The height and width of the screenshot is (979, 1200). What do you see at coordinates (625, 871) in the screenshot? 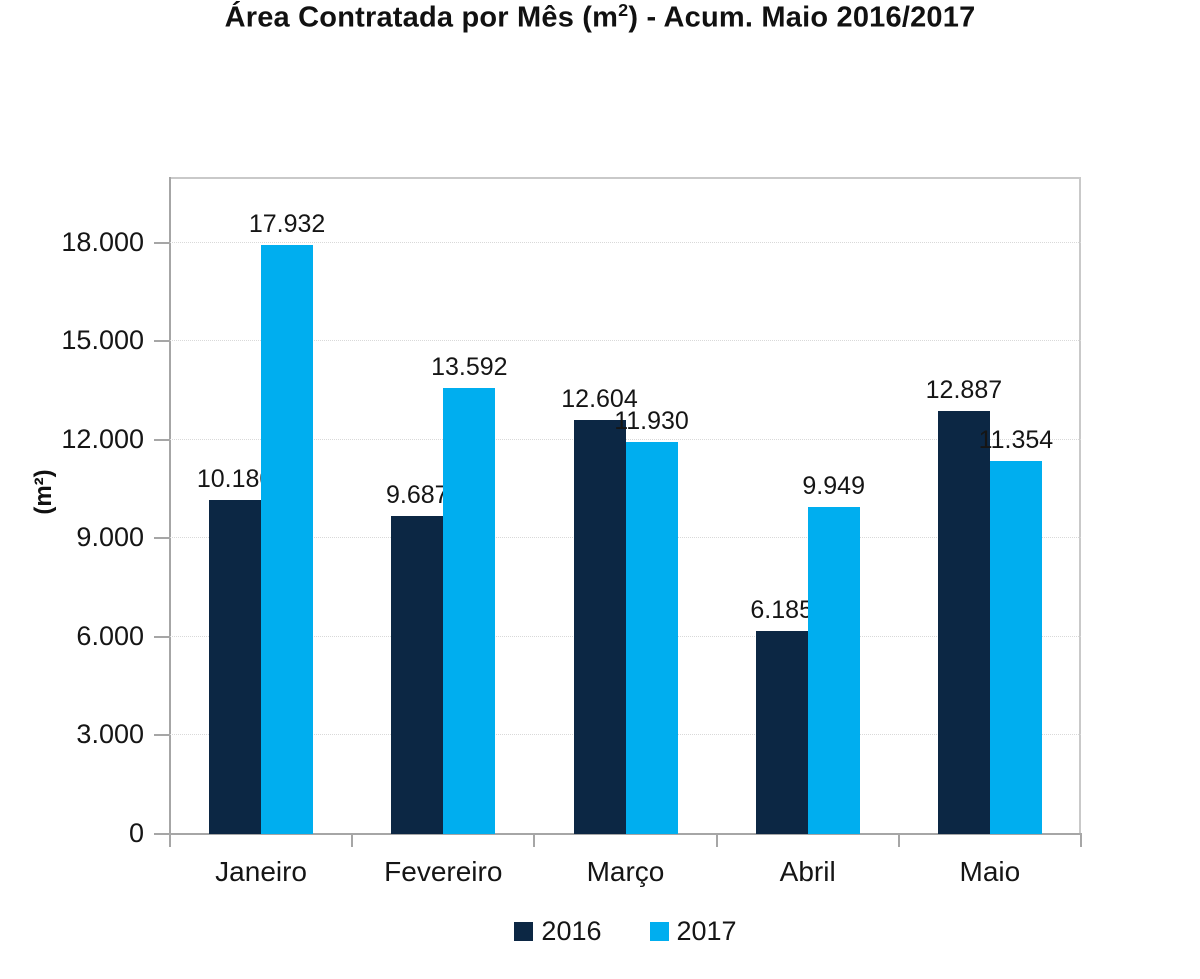
I see `x-axis-label-março: Março` at bounding box center [625, 871].